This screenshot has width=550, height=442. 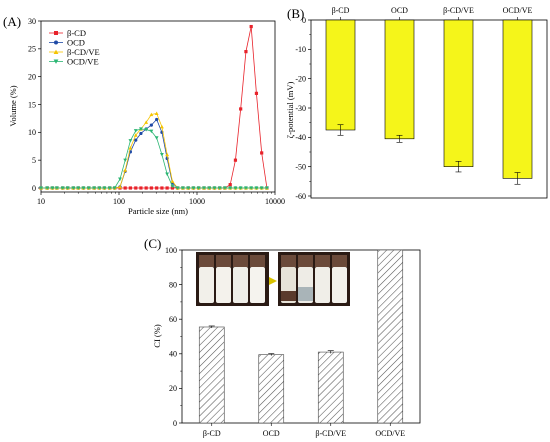 What do you see at coordinates (119, 201) in the screenshot?
I see `chart-a-x-tick-label: 100` at bounding box center [119, 201].